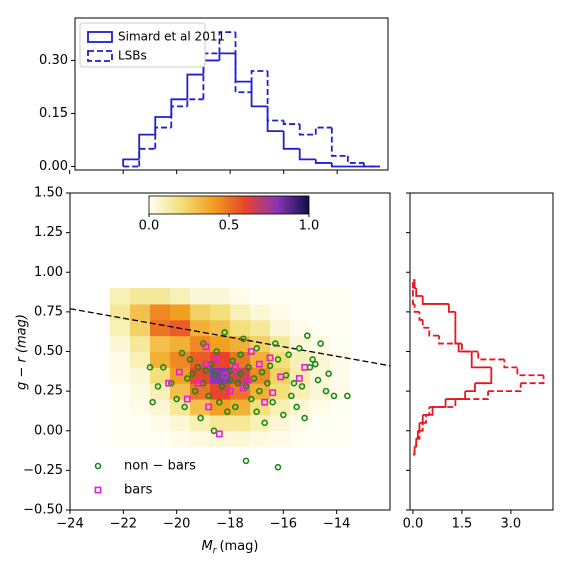 Image resolution: width=581 pixels, height=585 pixels. What do you see at coordinates (309, 226) in the screenshot?
I see `colorbar-tick-label: 1.0` at bounding box center [309, 226].